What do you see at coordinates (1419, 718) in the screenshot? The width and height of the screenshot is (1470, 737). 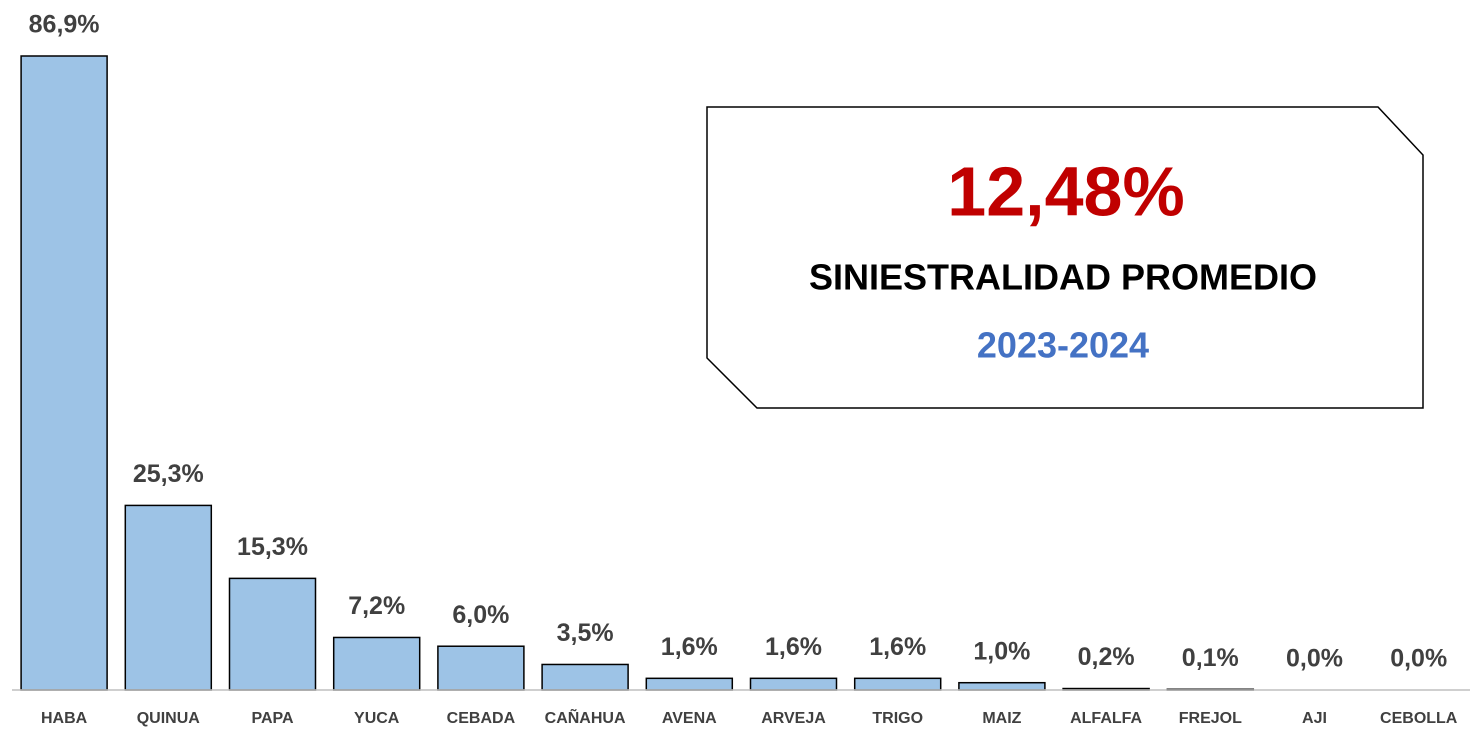 I see `x-tick-label: CEBOLLA` at bounding box center [1419, 718].